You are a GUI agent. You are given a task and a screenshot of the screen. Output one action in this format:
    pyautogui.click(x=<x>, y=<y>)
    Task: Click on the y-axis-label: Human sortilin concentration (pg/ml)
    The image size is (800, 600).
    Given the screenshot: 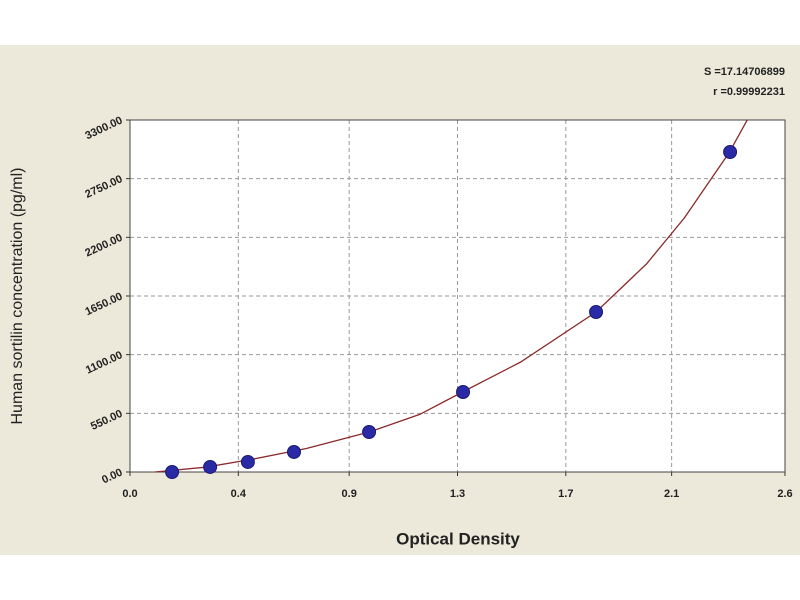 What is the action you would take?
    pyautogui.click(x=17, y=296)
    